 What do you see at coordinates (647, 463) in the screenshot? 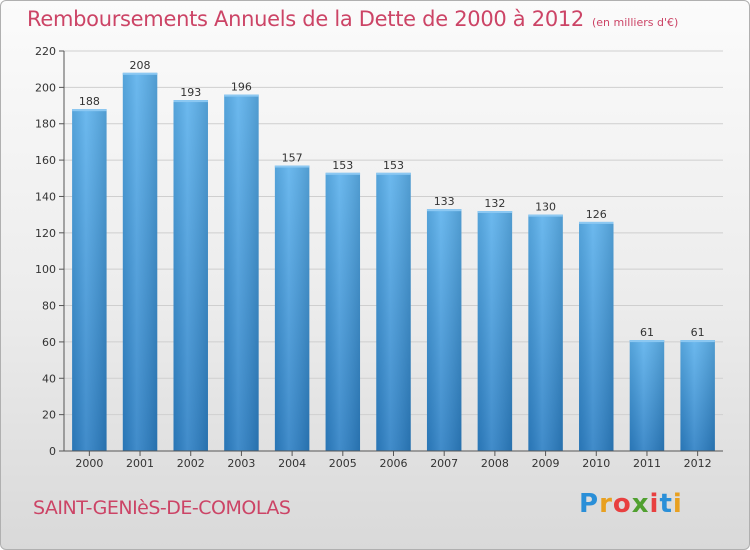
I see `x-tick-label: 2011` at bounding box center [647, 463].